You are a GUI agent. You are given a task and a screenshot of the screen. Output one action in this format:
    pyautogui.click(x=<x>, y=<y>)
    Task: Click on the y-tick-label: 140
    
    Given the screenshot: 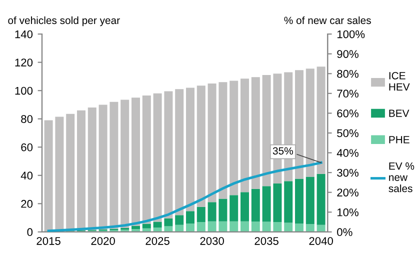 What is the action you would take?
    pyautogui.click(x=24, y=34)
    